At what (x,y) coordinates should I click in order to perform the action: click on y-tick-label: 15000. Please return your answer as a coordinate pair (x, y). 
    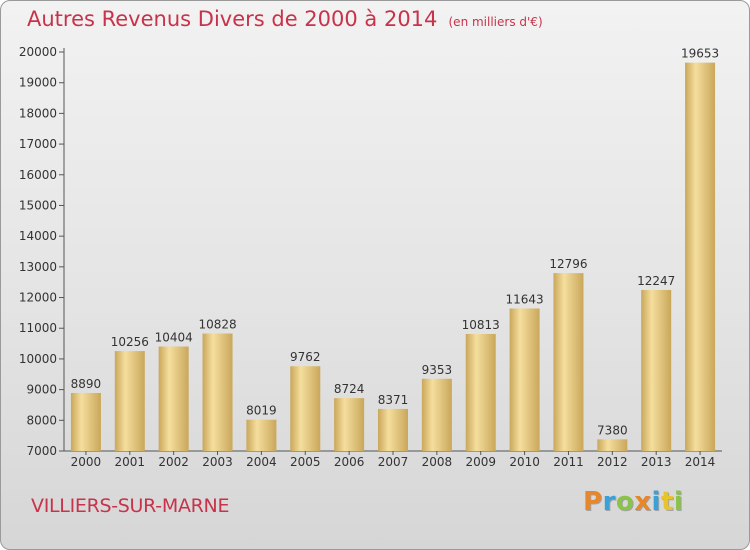
    Looking at the image, I should click on (38, 205).